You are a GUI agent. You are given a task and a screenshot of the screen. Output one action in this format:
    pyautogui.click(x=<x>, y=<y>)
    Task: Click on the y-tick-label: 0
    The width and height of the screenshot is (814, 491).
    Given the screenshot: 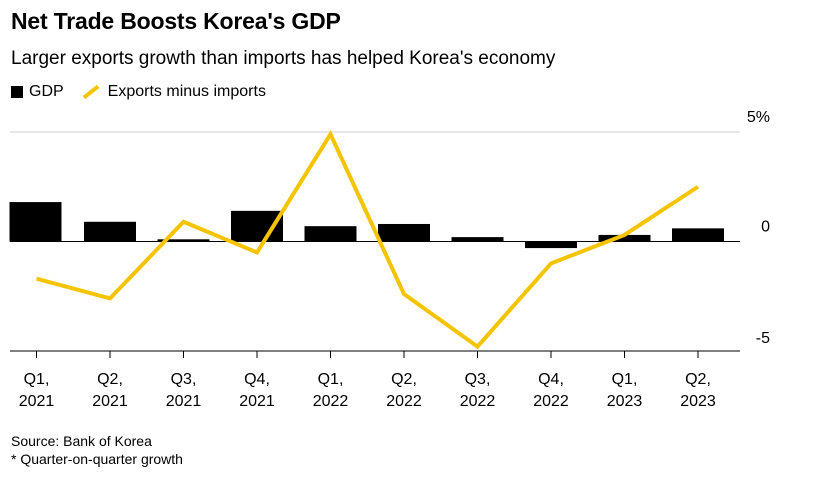 What is the action you would take?
    pyautogui.click(x=765, y=227)
    